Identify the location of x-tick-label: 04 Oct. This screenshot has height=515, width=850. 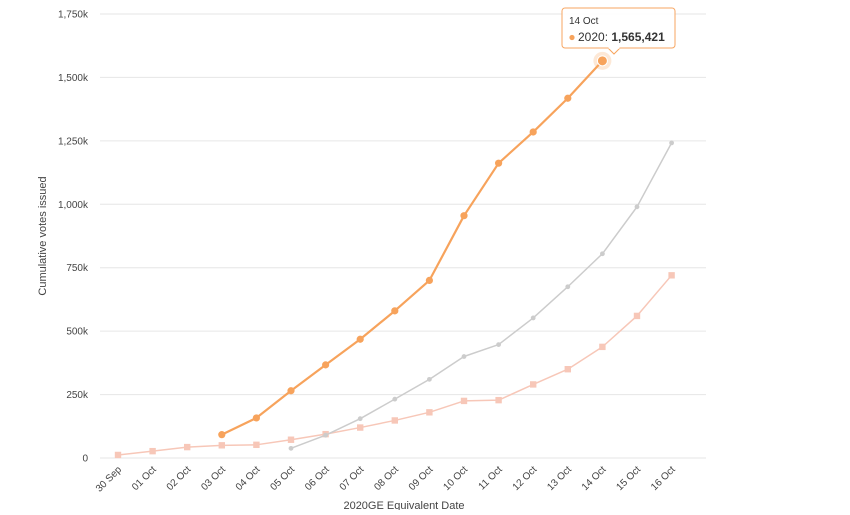
(248, 478).